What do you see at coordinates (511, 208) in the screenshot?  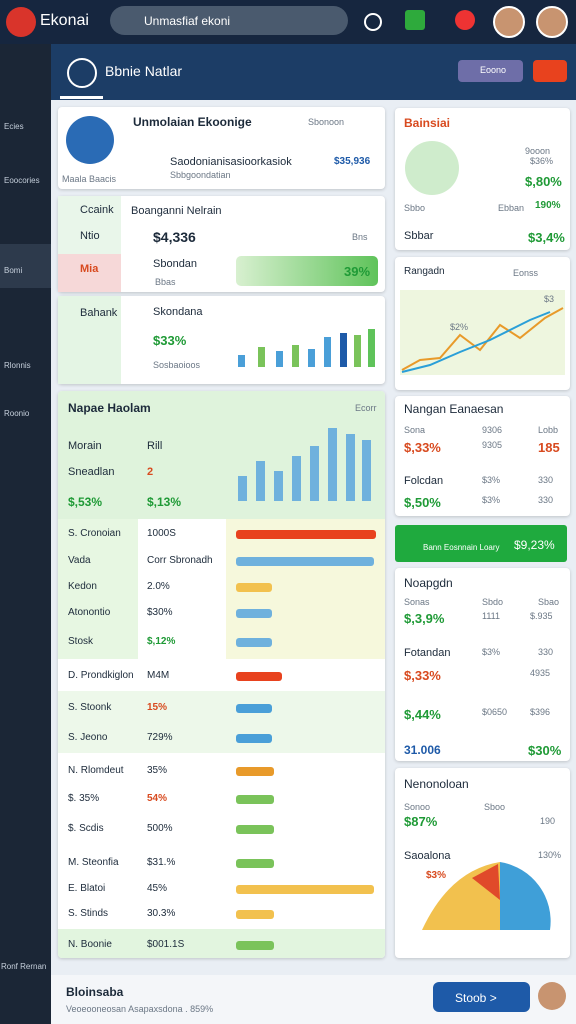 I see `label: Ebban` at bounding box center [511, 208].